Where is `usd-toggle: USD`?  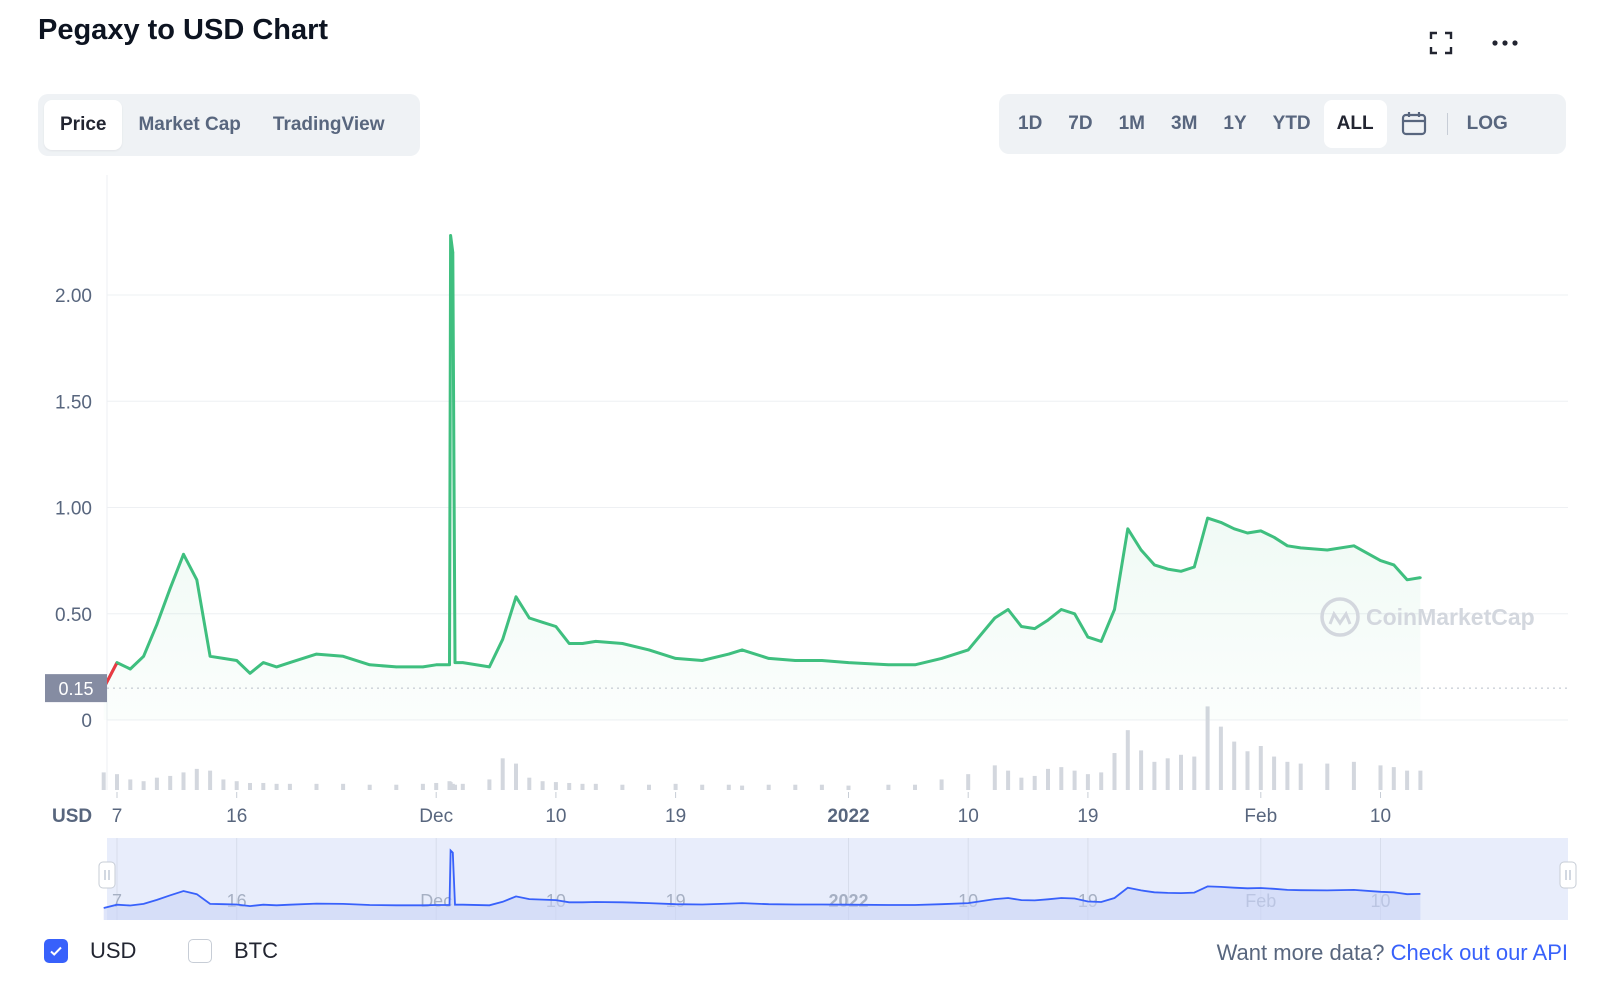
usd-toggle: USD is located at coordinates (90, 951).